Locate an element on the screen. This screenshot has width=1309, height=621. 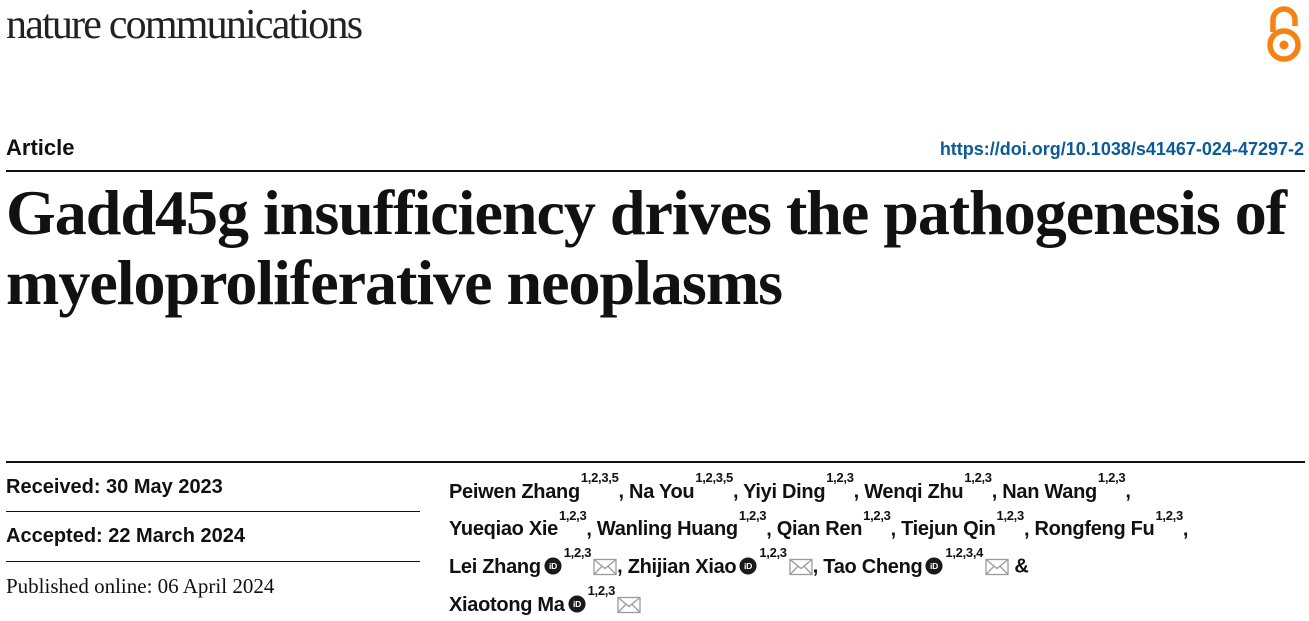
author: Rongfeng Fu1,2,3 is located at coordinates (1108, 524).